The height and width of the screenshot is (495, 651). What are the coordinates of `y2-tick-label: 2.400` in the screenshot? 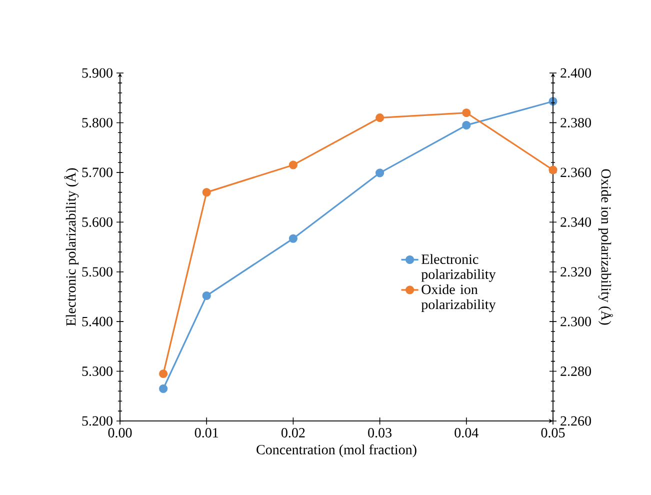 It's located at (575, 73).